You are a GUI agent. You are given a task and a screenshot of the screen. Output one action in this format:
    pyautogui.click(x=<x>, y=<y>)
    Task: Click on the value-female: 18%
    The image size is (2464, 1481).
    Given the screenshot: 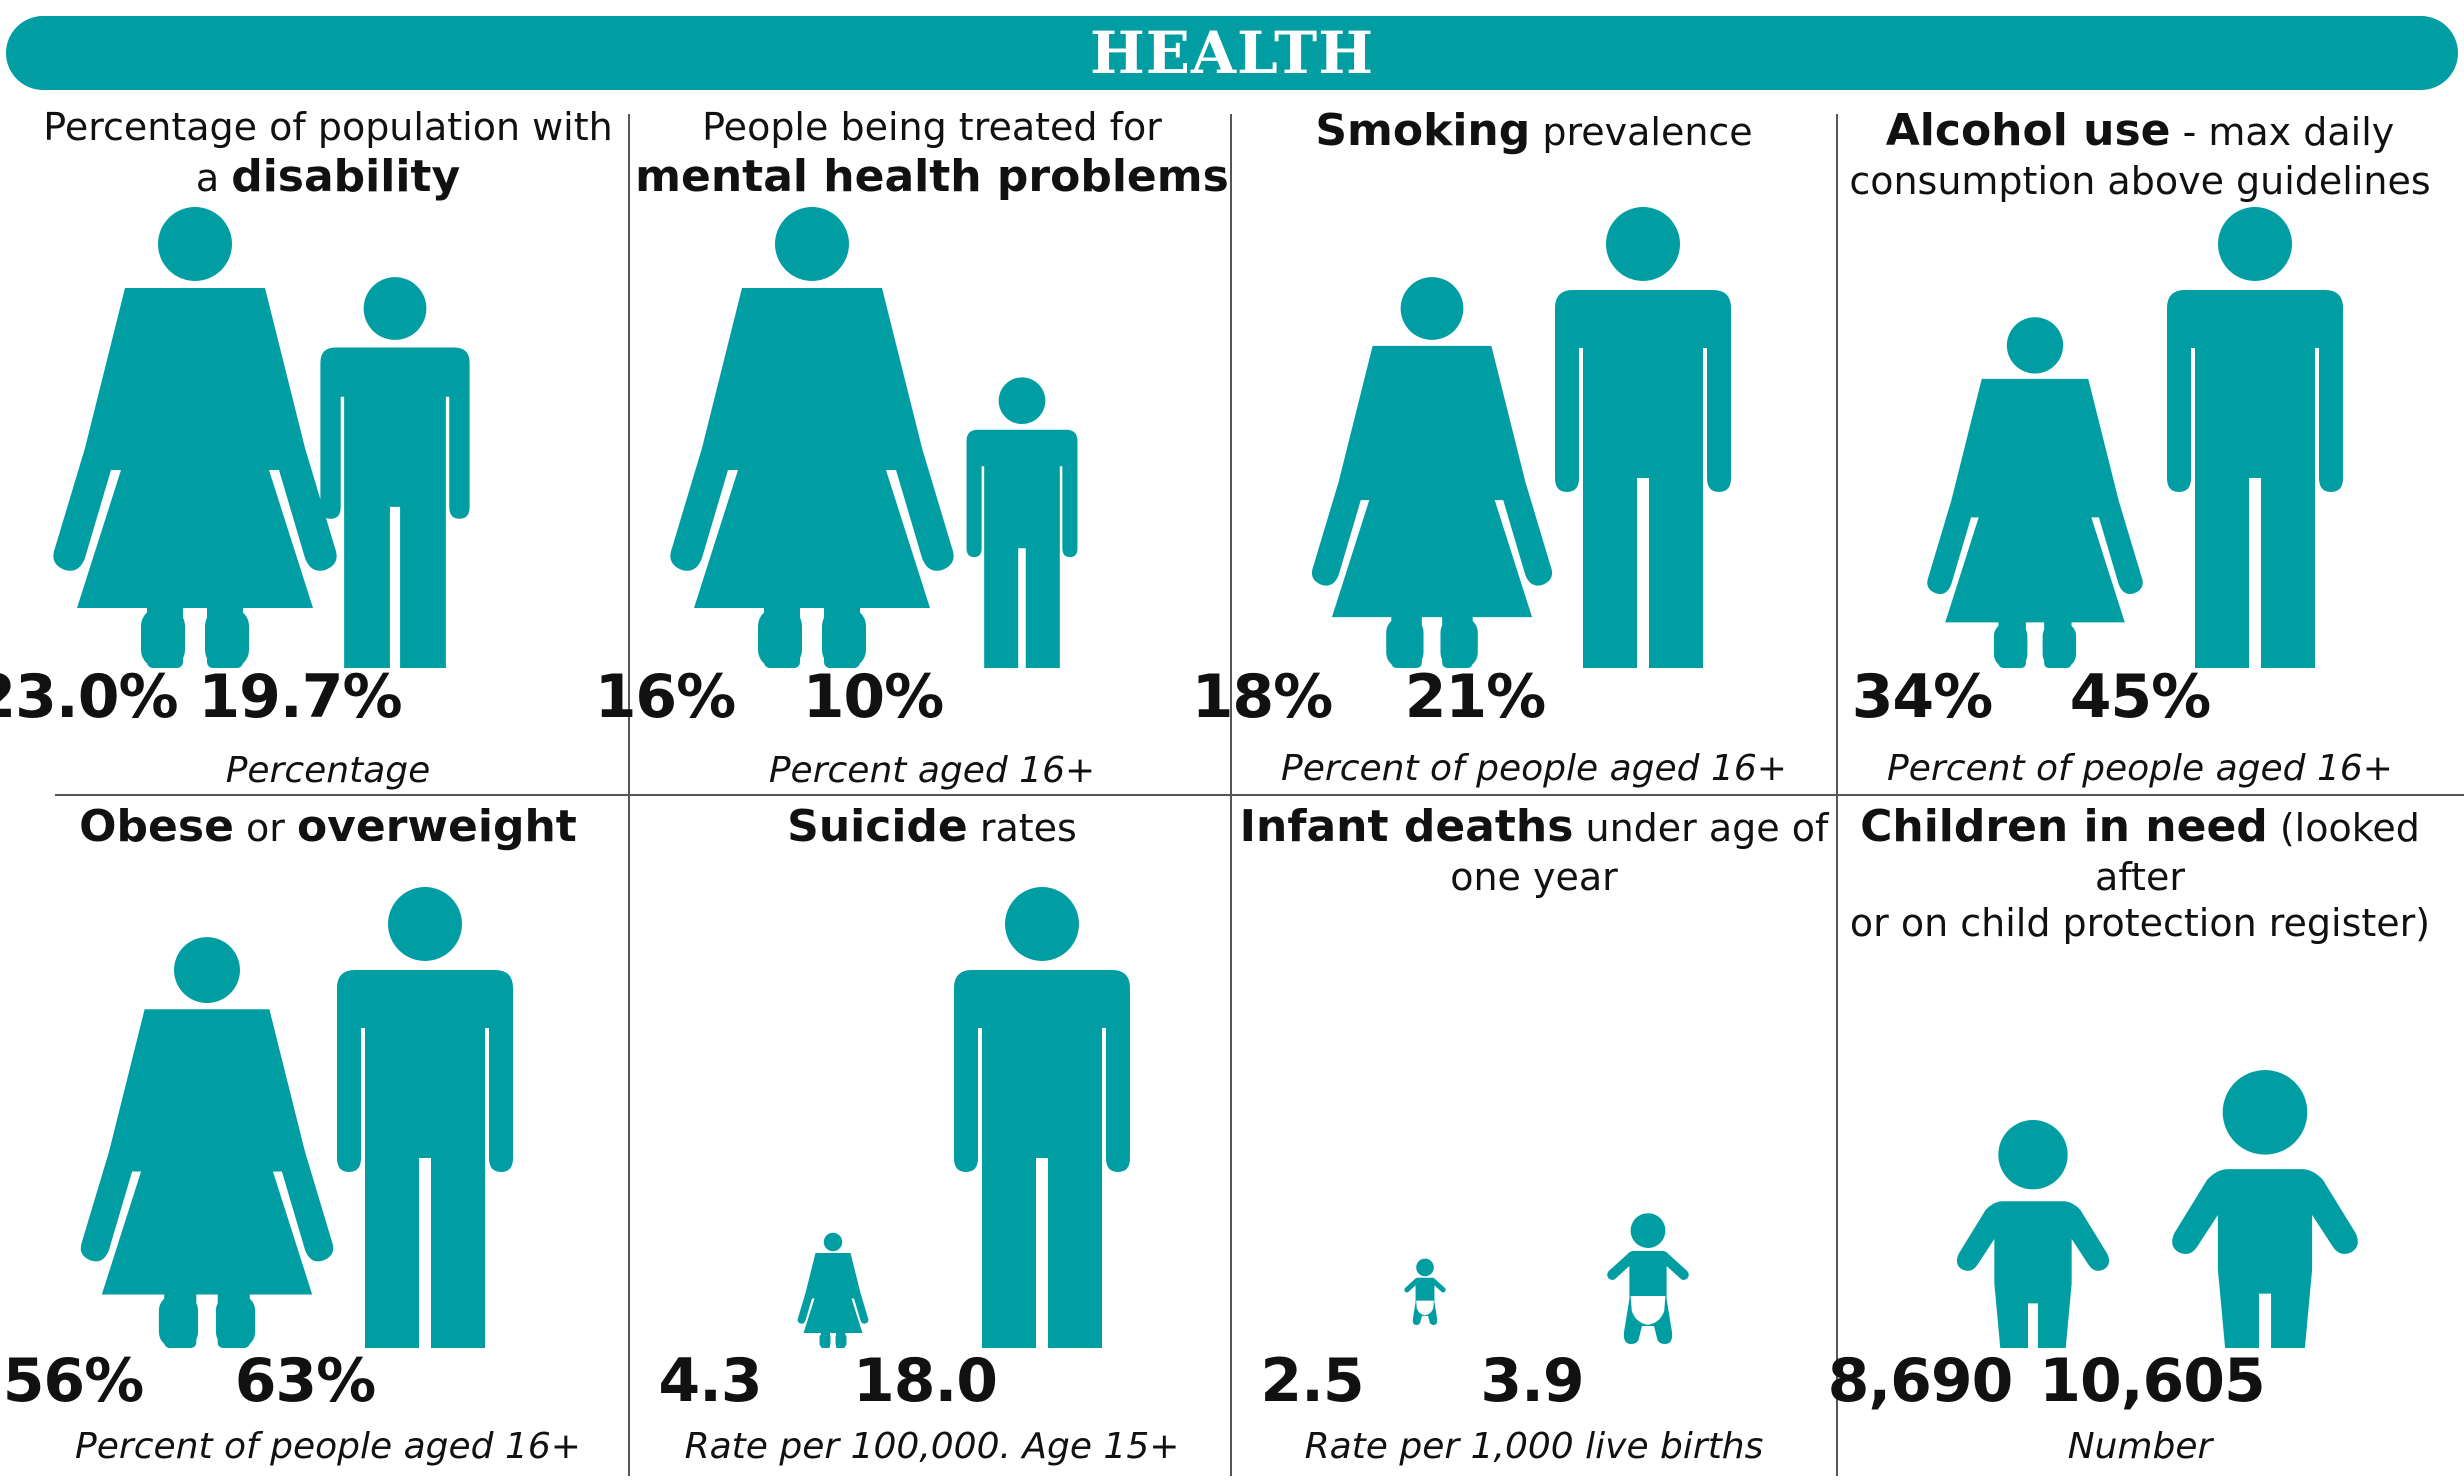 What is the action you would take?
    pyautogui.click(x=1262, y=697)
    